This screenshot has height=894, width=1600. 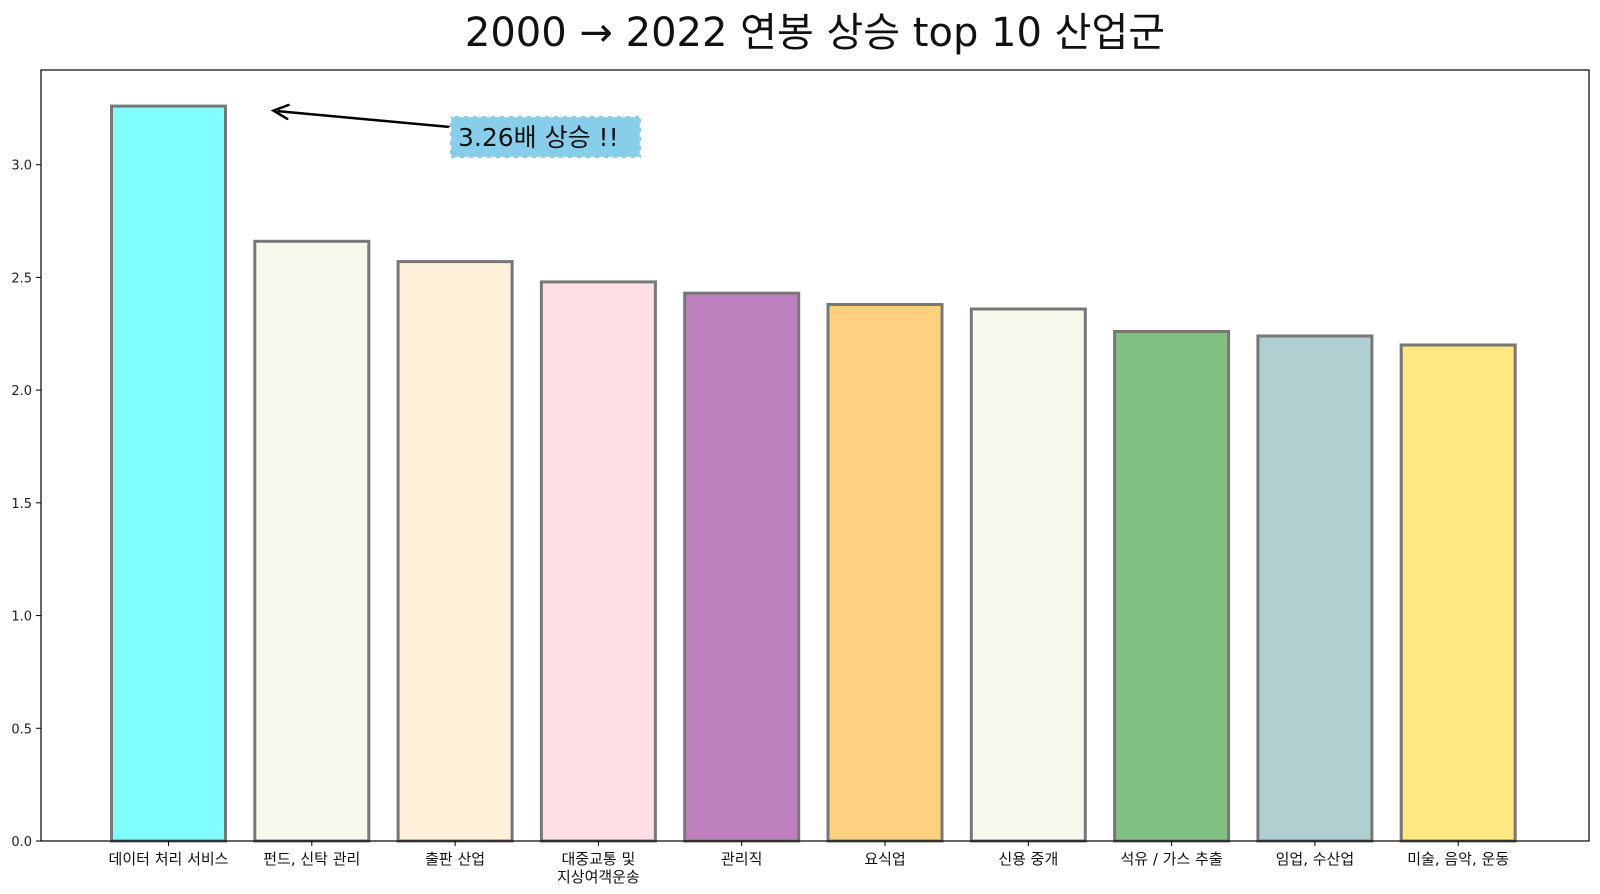 I want to click on x-tick-label-line: 대중교통 및, so click(x=599, y=859).